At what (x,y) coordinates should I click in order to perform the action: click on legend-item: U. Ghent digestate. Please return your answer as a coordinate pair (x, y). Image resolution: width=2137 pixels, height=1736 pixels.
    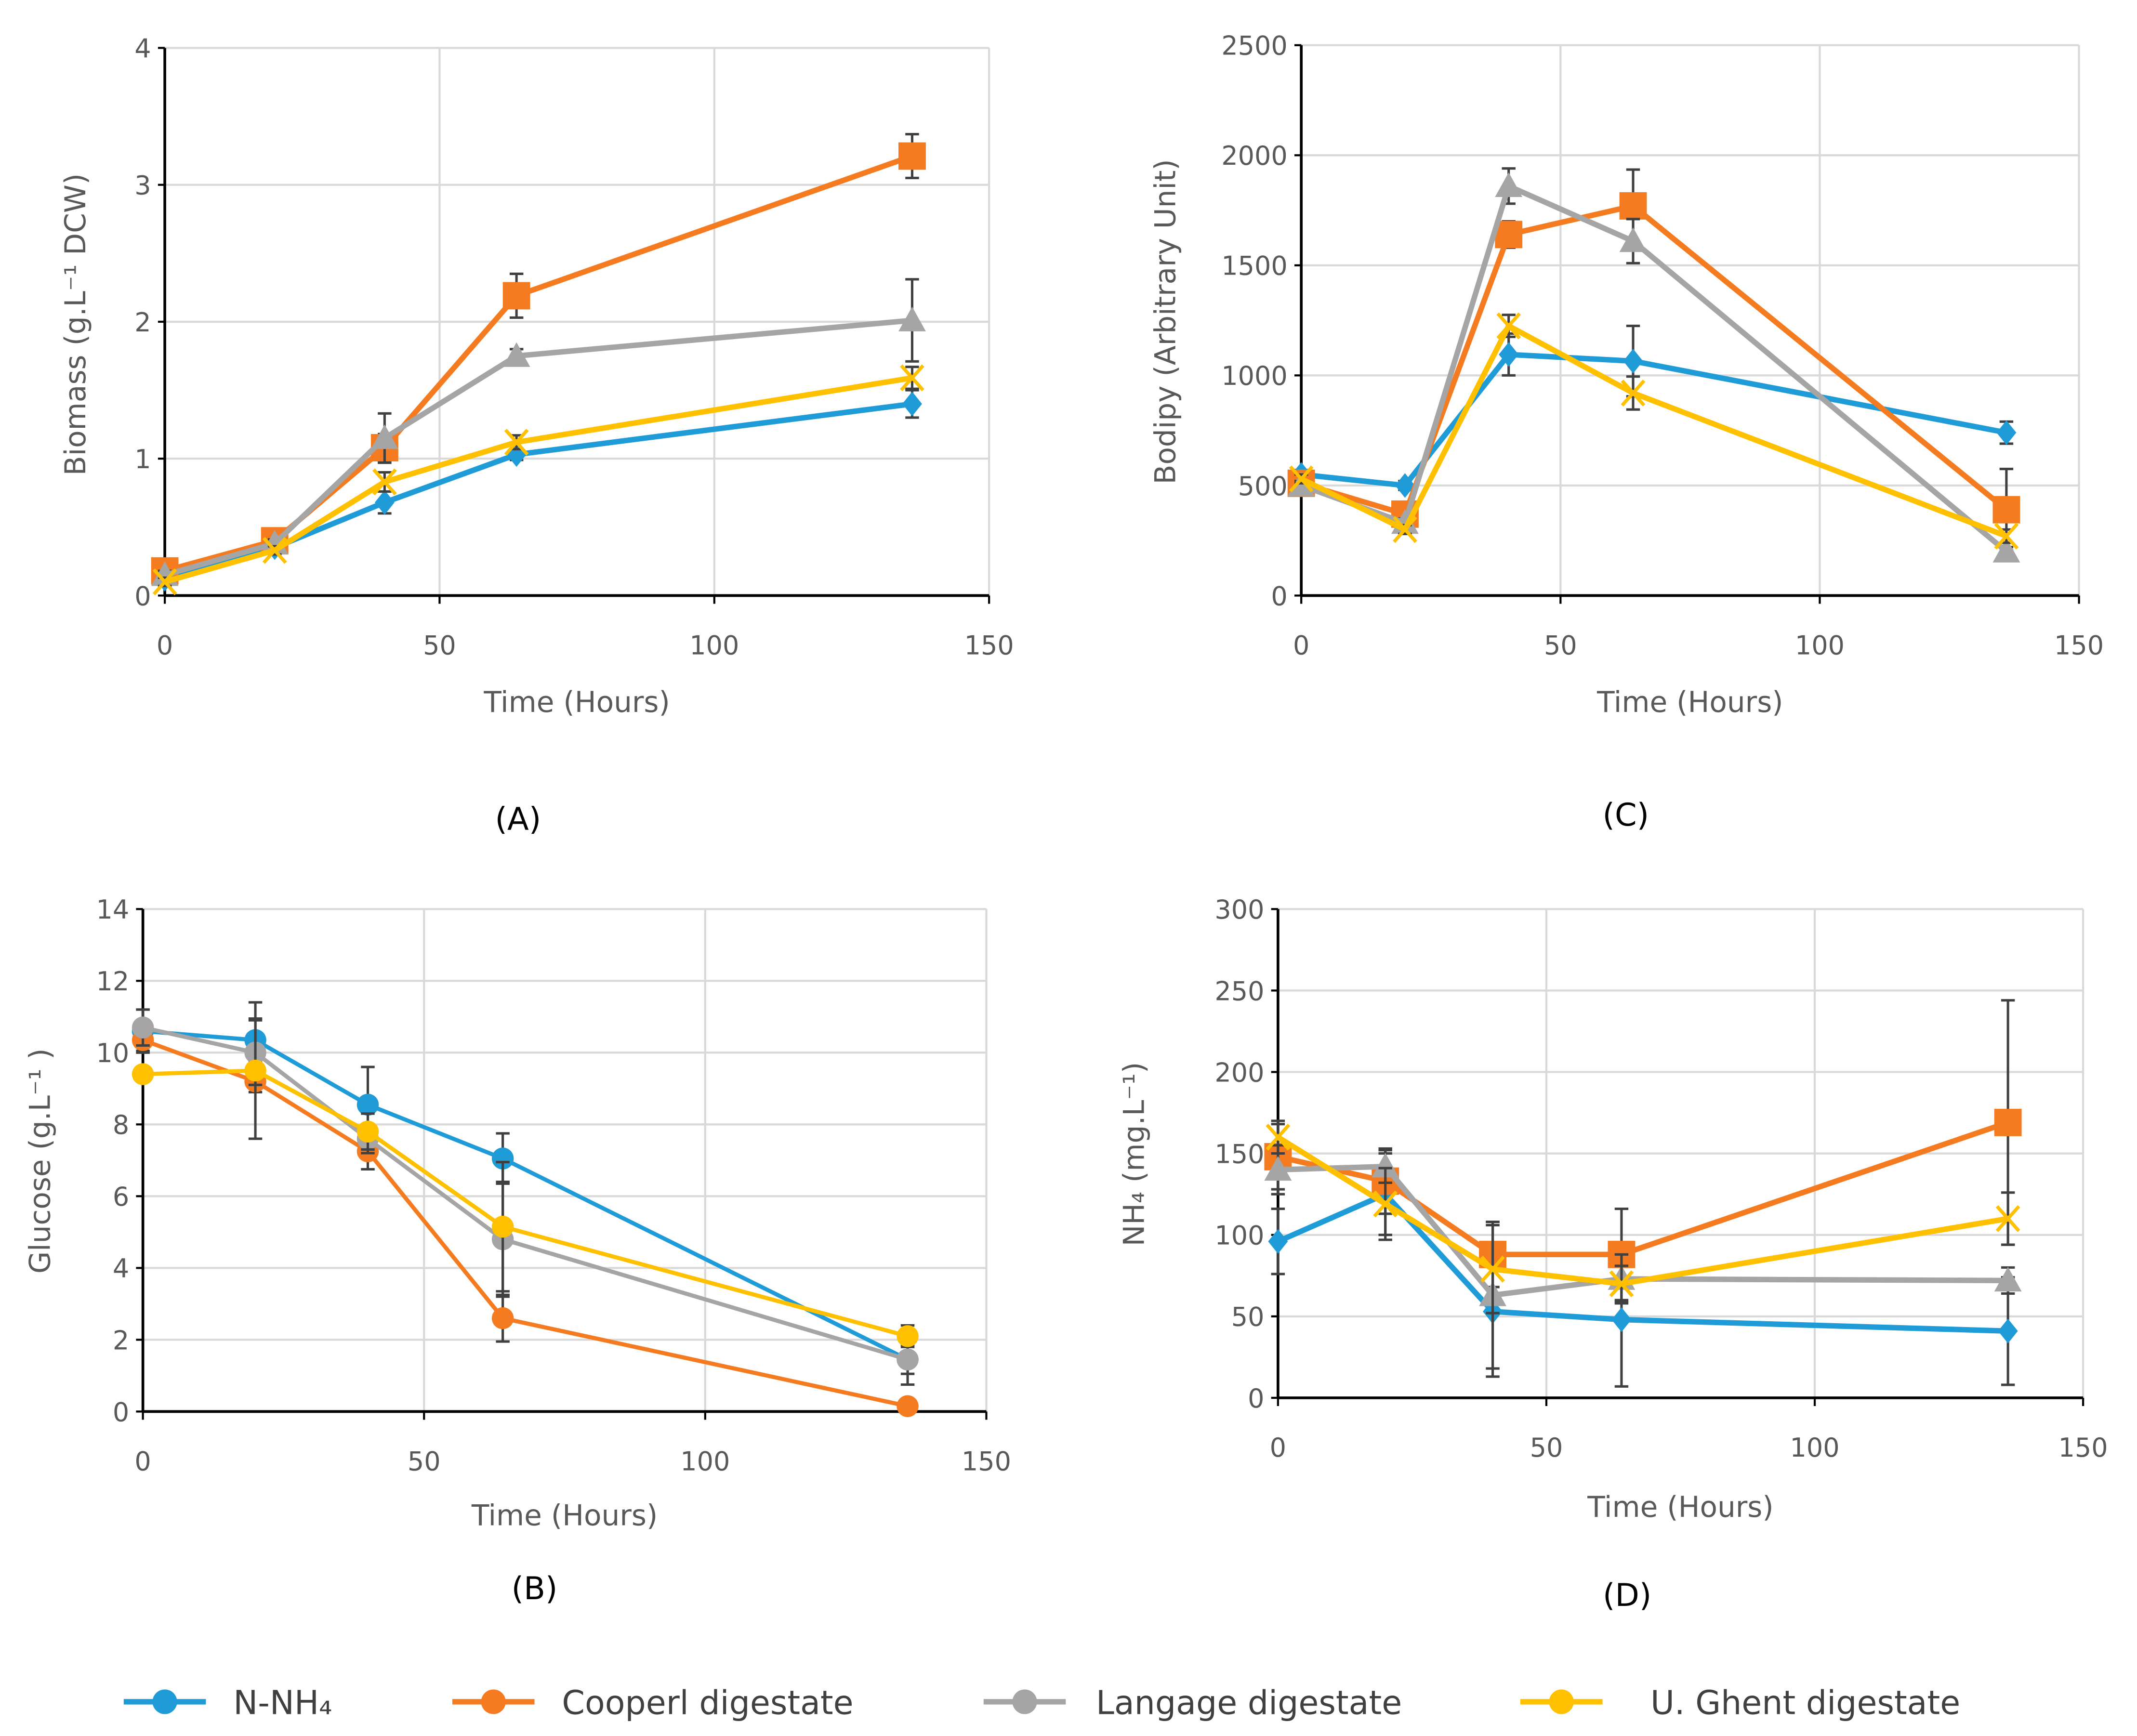
    Looking at the image, I should click on (1740, 1703).